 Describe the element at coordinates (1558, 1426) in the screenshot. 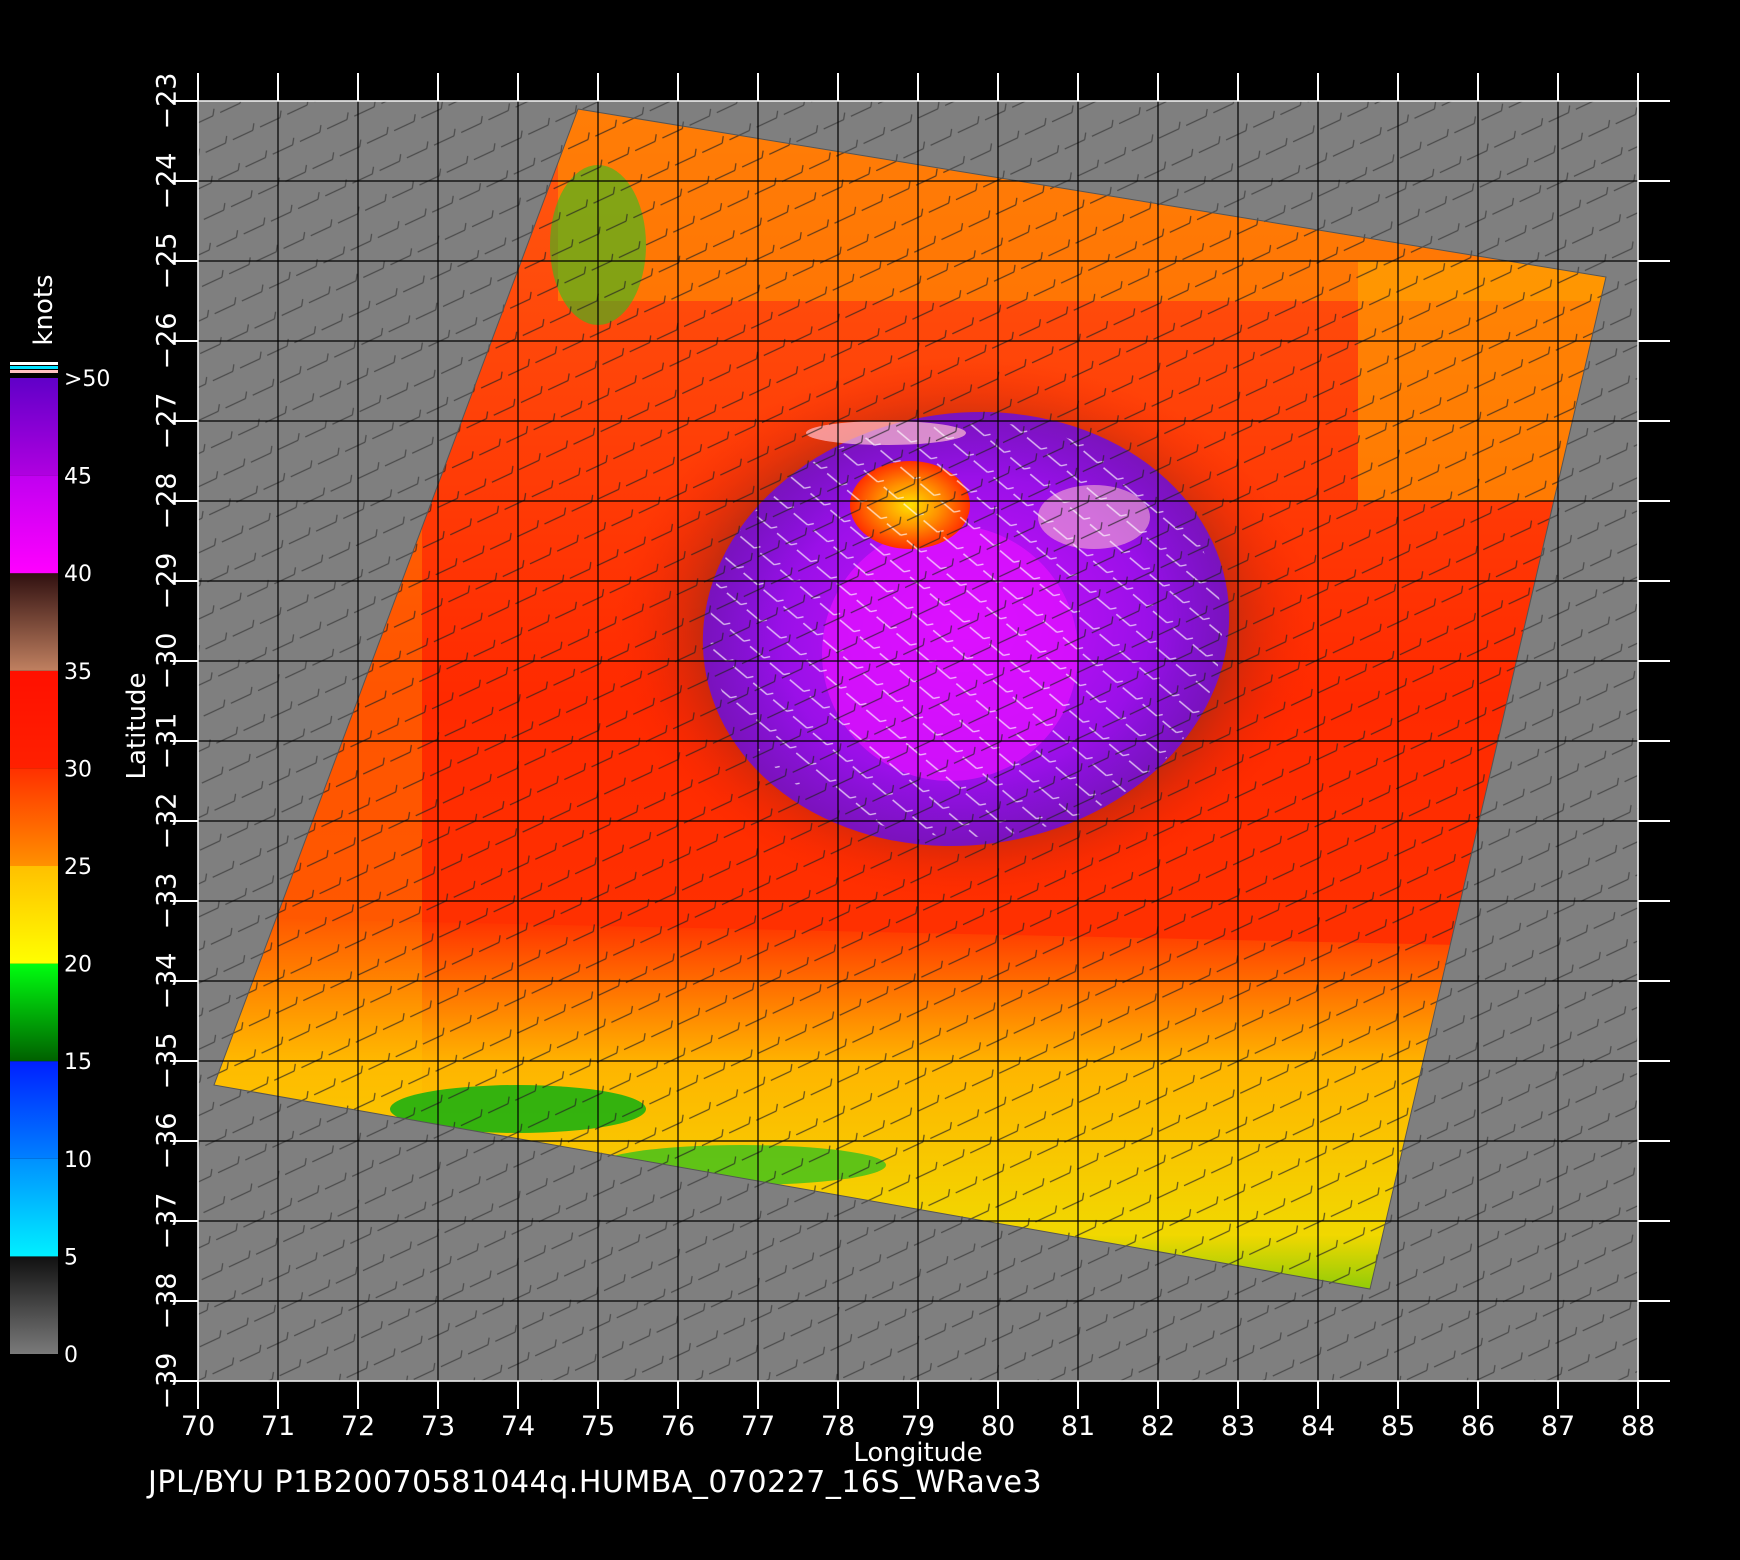

I see `x-tick-label: 87` at that location.